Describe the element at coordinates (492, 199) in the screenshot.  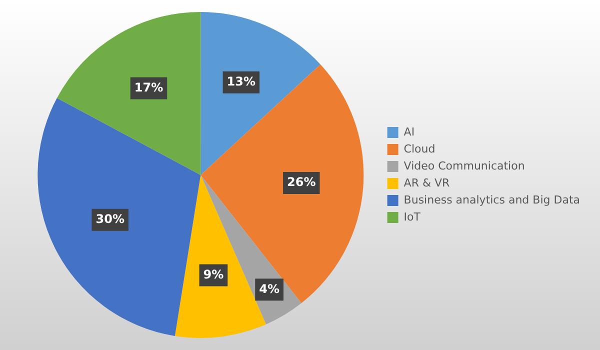
I see `legend-label: Business analytics and Big Data` at that location.